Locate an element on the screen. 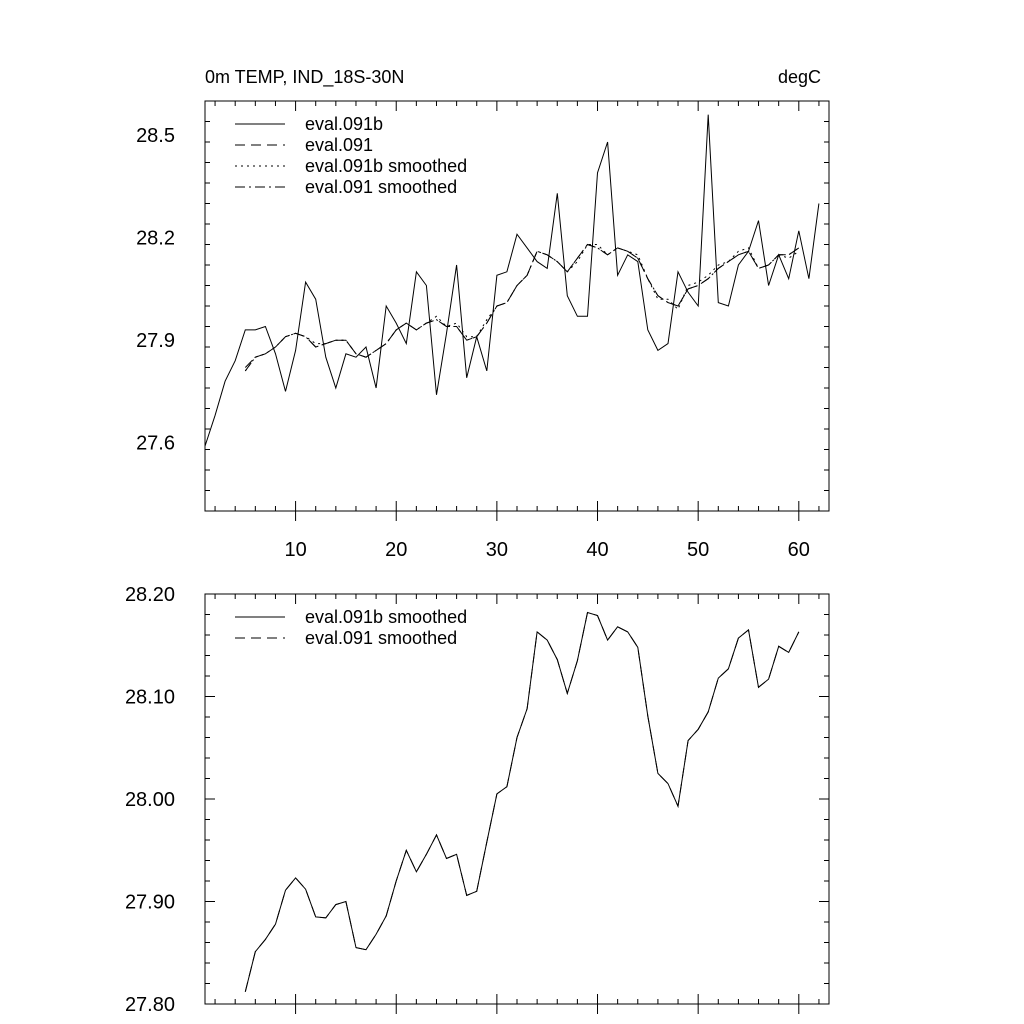 The image size is (1024, 1024). legend-label: eval.091b is located at coordinates (344, 124).